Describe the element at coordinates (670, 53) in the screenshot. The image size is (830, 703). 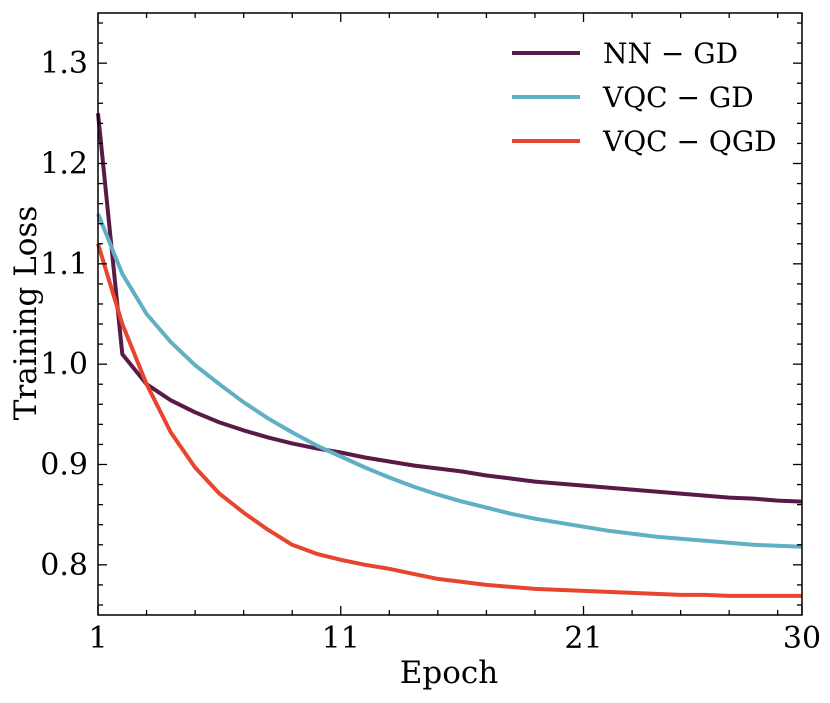
I see `legend-label-1: NN − GD` at that location.